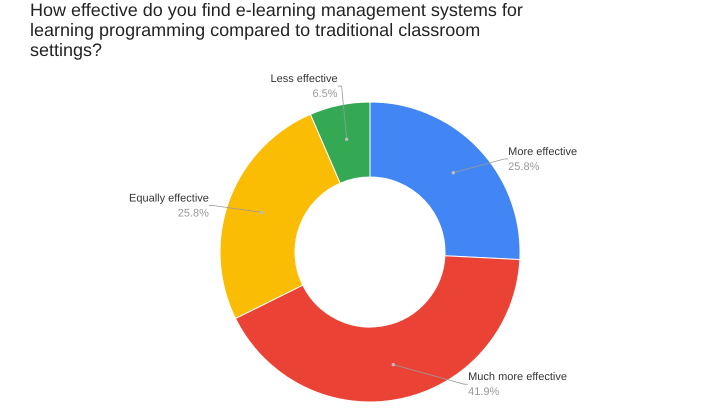 Image resolution: width=715 pixels, height=415 pixels. I want to click on slice-label: More effective, so click(543, 152).